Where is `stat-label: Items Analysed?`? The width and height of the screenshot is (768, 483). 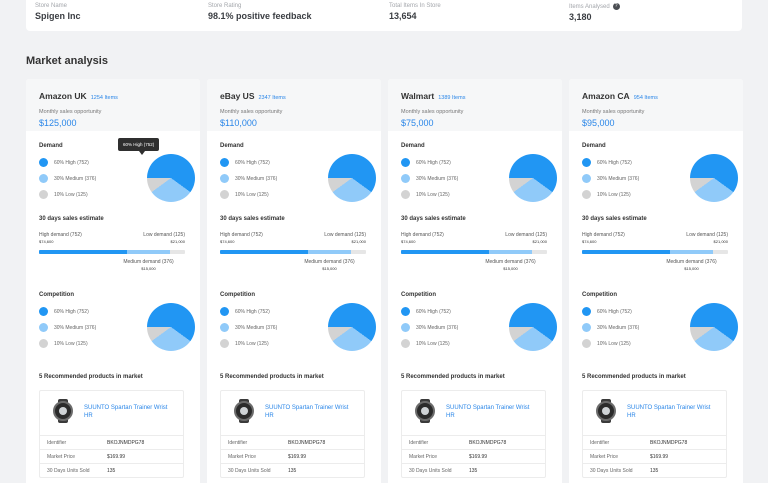 stat-label: Items Analysed? is located at coordinates (594, 6).